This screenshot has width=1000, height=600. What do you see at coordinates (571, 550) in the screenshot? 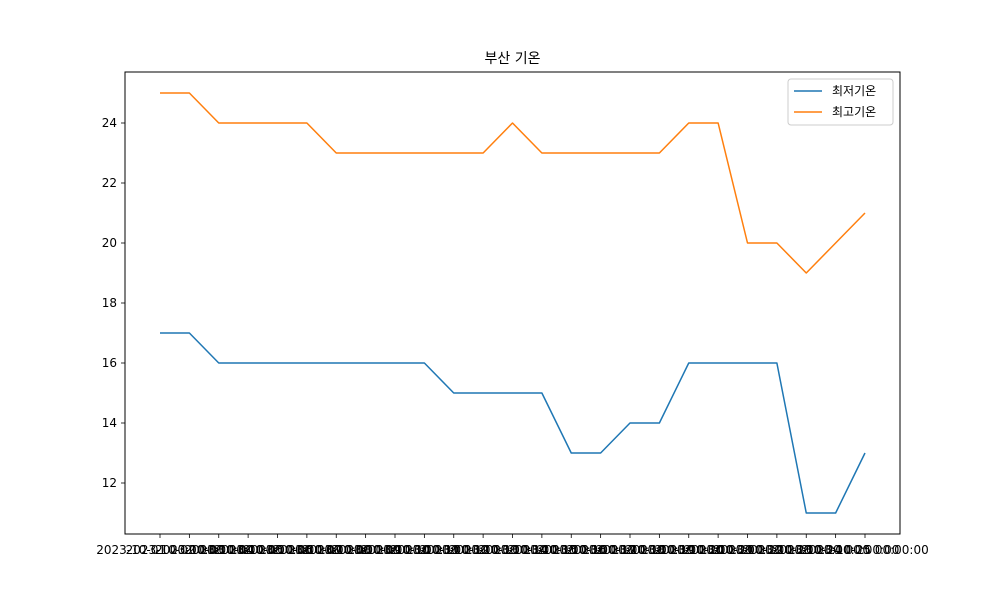
I see `x-tick-label: 2023-10-15 00:00:00` at bounding box center [571, 550].